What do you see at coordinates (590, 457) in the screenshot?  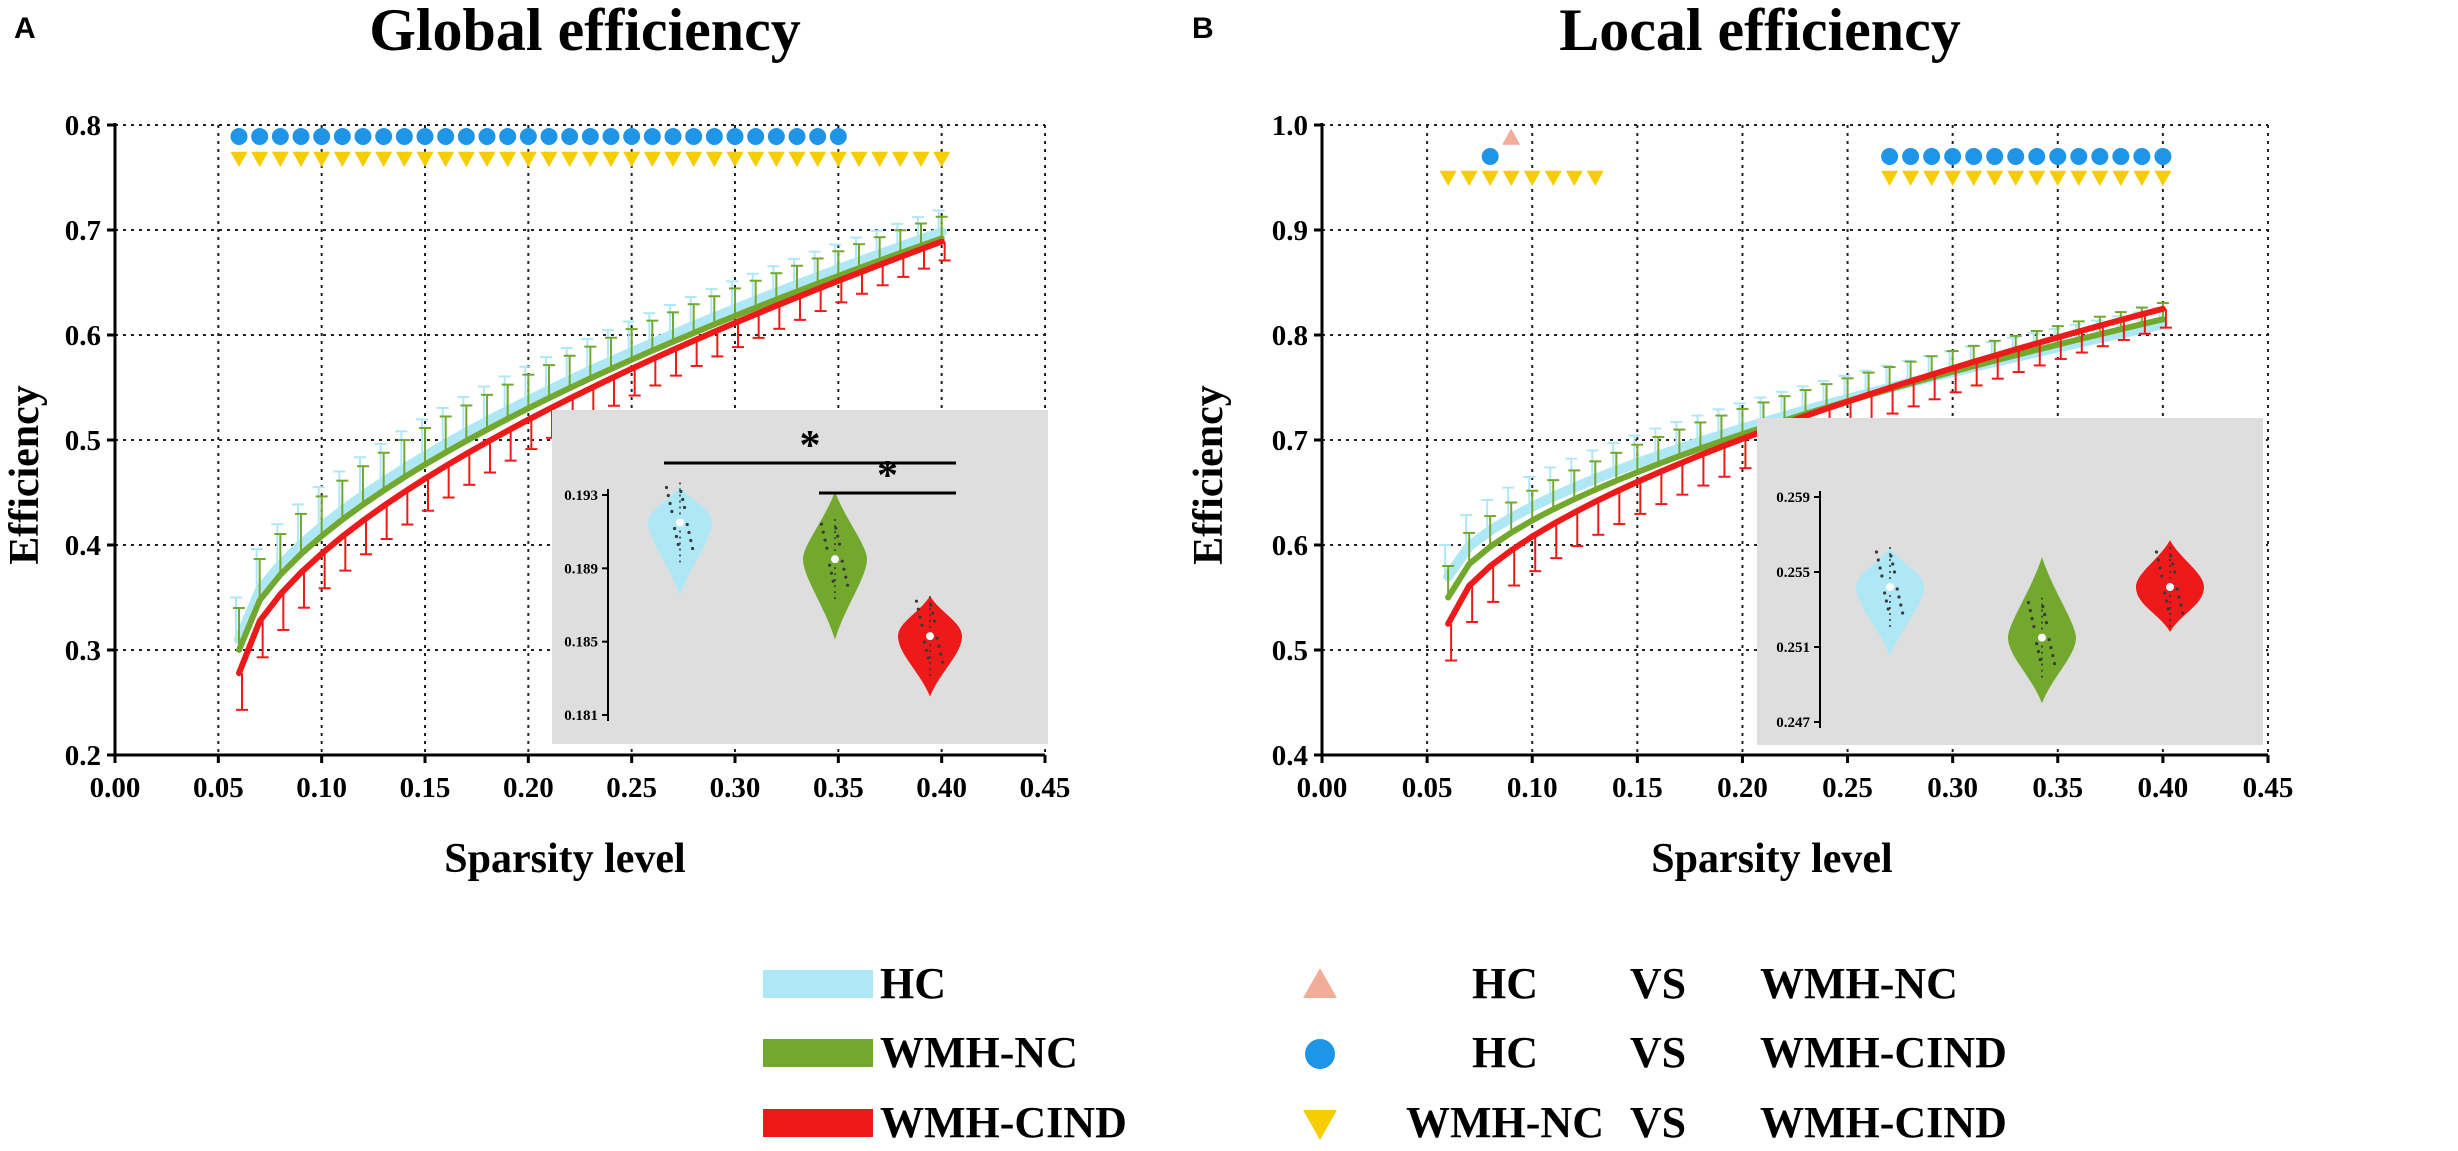 I see `series-line-wmh-cind` at bounding box center [590, 457].